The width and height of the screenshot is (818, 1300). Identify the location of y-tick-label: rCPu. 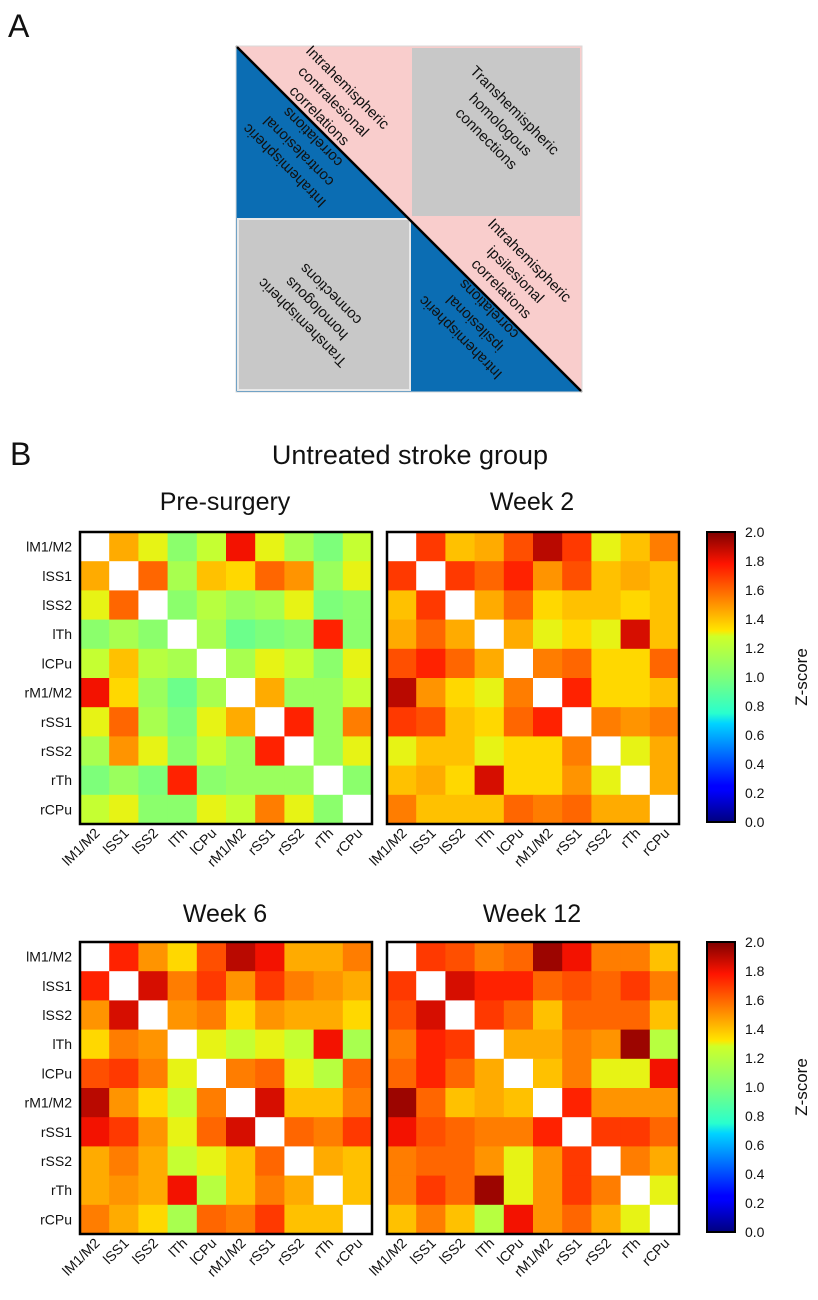
(56, 809).